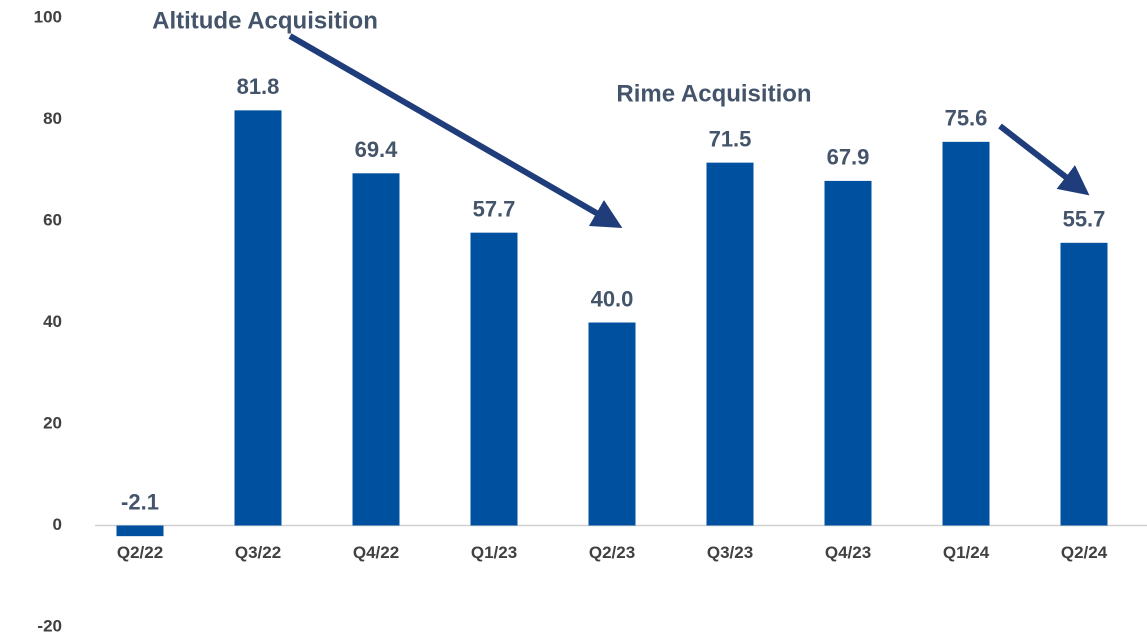 This screenshot has height=635, width=1147. Describe the element at coordinates (966, 552) in the screenshot. I see `x-tick-label: Q1/24` at that location.